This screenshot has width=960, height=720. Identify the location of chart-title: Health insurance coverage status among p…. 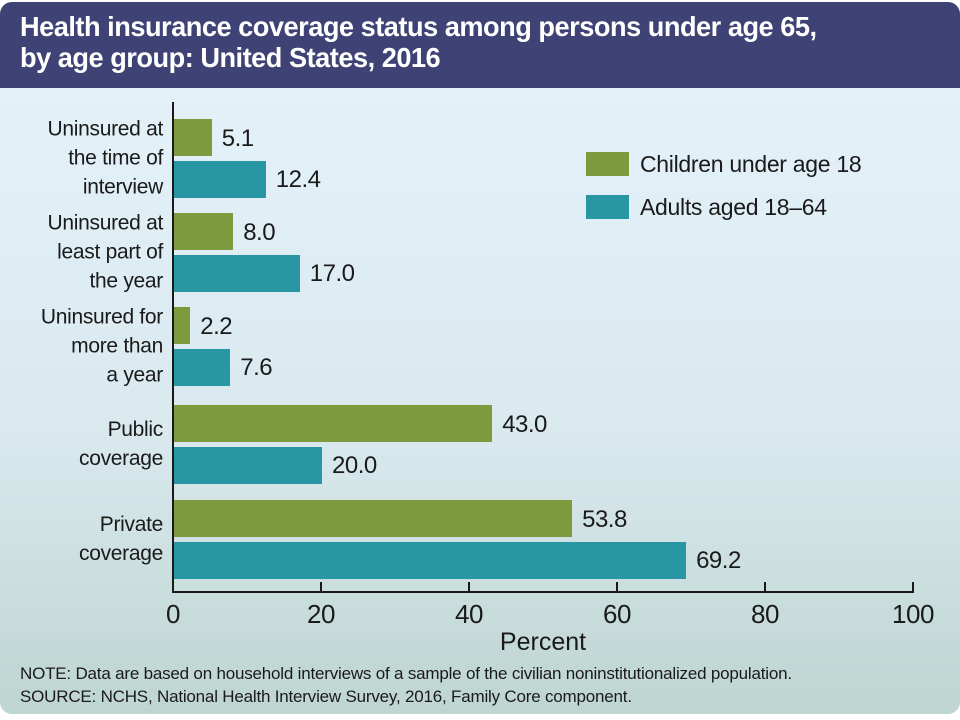
(418, 42).